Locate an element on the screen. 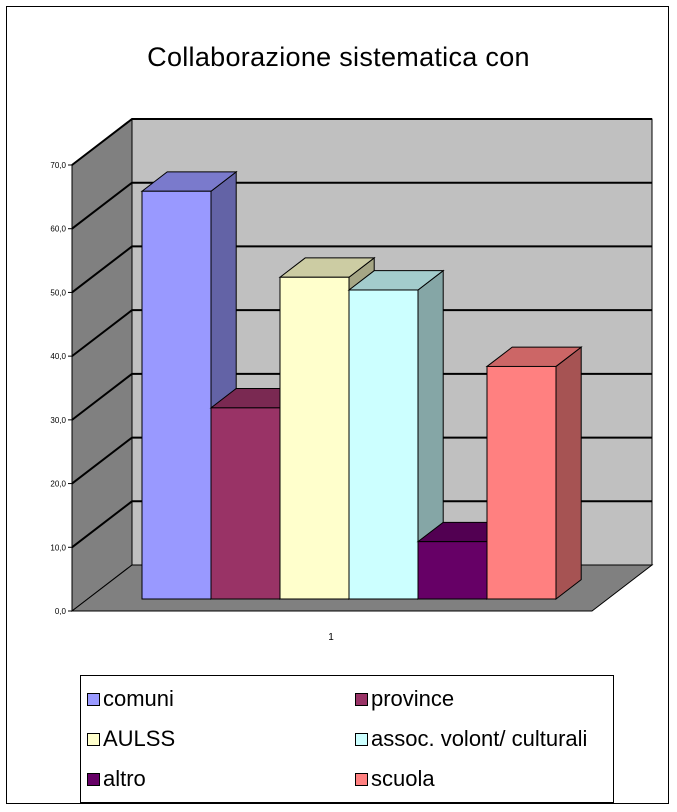 Image resolution: width=677 pixels, height=812 pixels. legend-item-scuola: scuola is located at coordinates (395, 779).